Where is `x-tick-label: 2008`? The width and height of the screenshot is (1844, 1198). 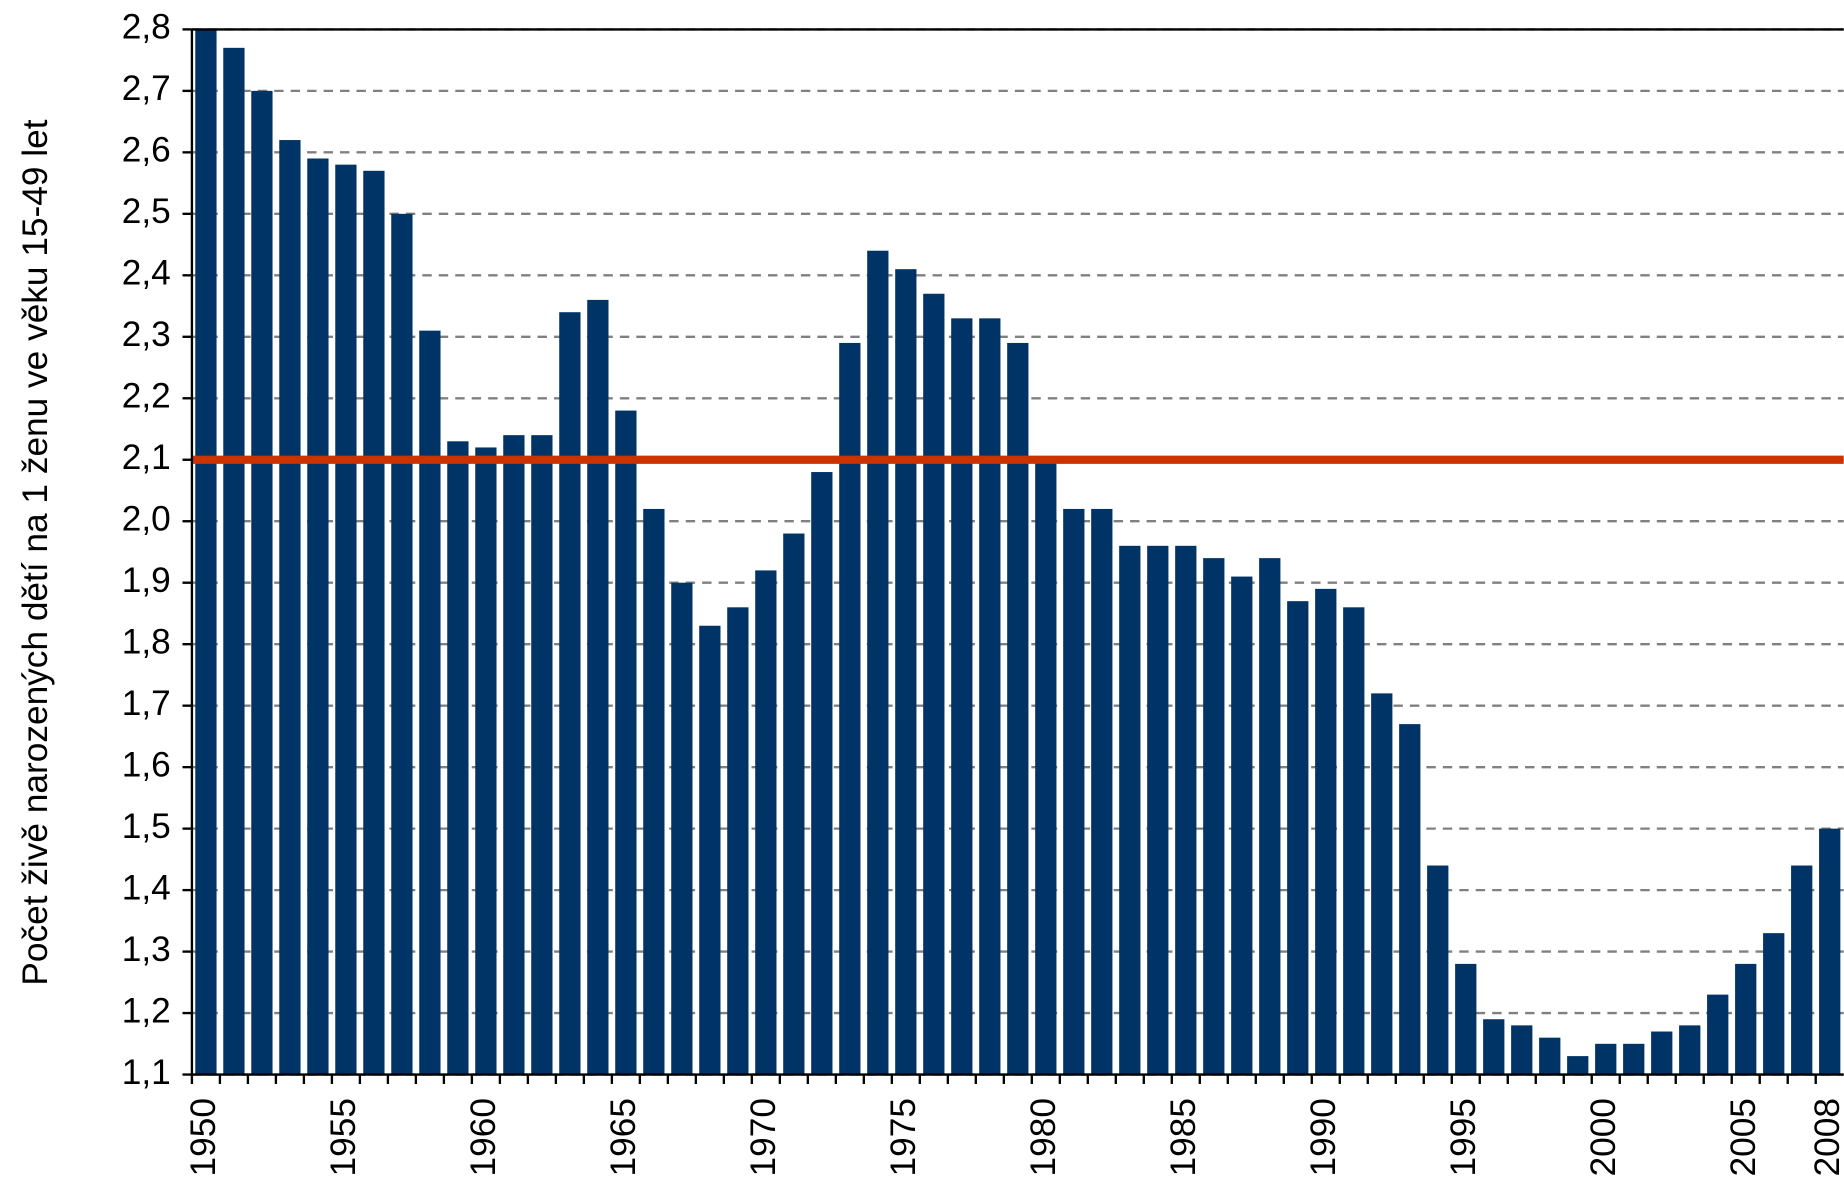
x-tick-label: 2008 is located at coordinates (1826, 1137).